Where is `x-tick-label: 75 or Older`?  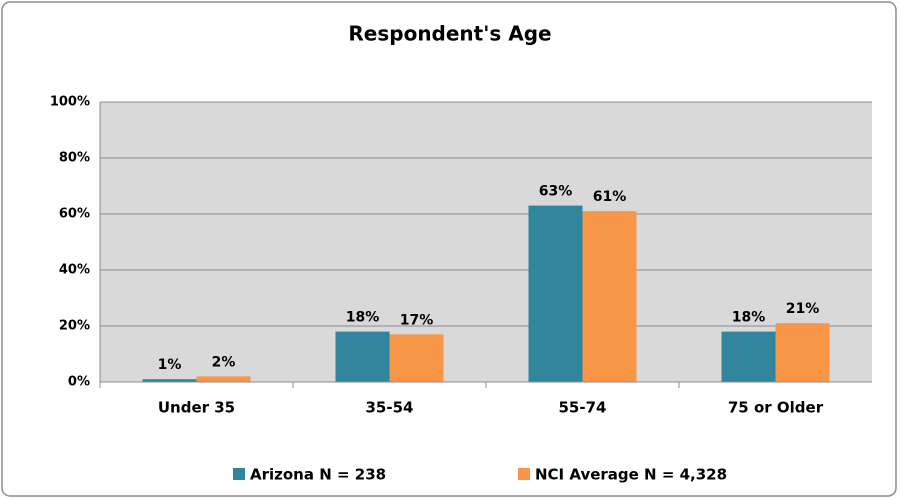
x-tick-label: 75 or Older is located at coordinates (776, 408).